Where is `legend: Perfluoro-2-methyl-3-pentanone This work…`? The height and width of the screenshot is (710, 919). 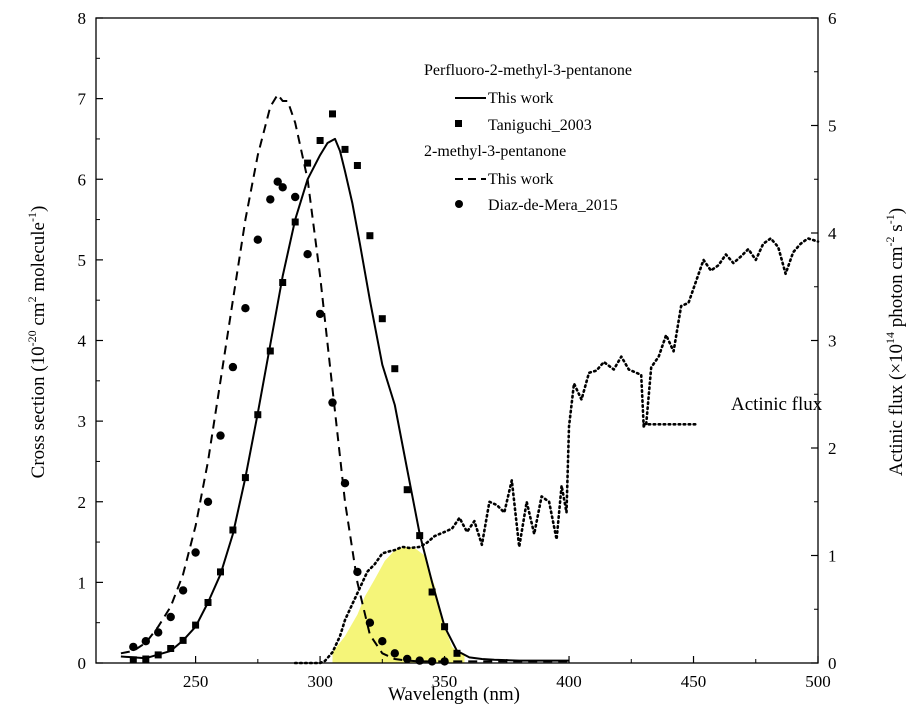
legend: Perfluoro-2-methyl-3-pentanone This work… is located at coordinates (528, 138).